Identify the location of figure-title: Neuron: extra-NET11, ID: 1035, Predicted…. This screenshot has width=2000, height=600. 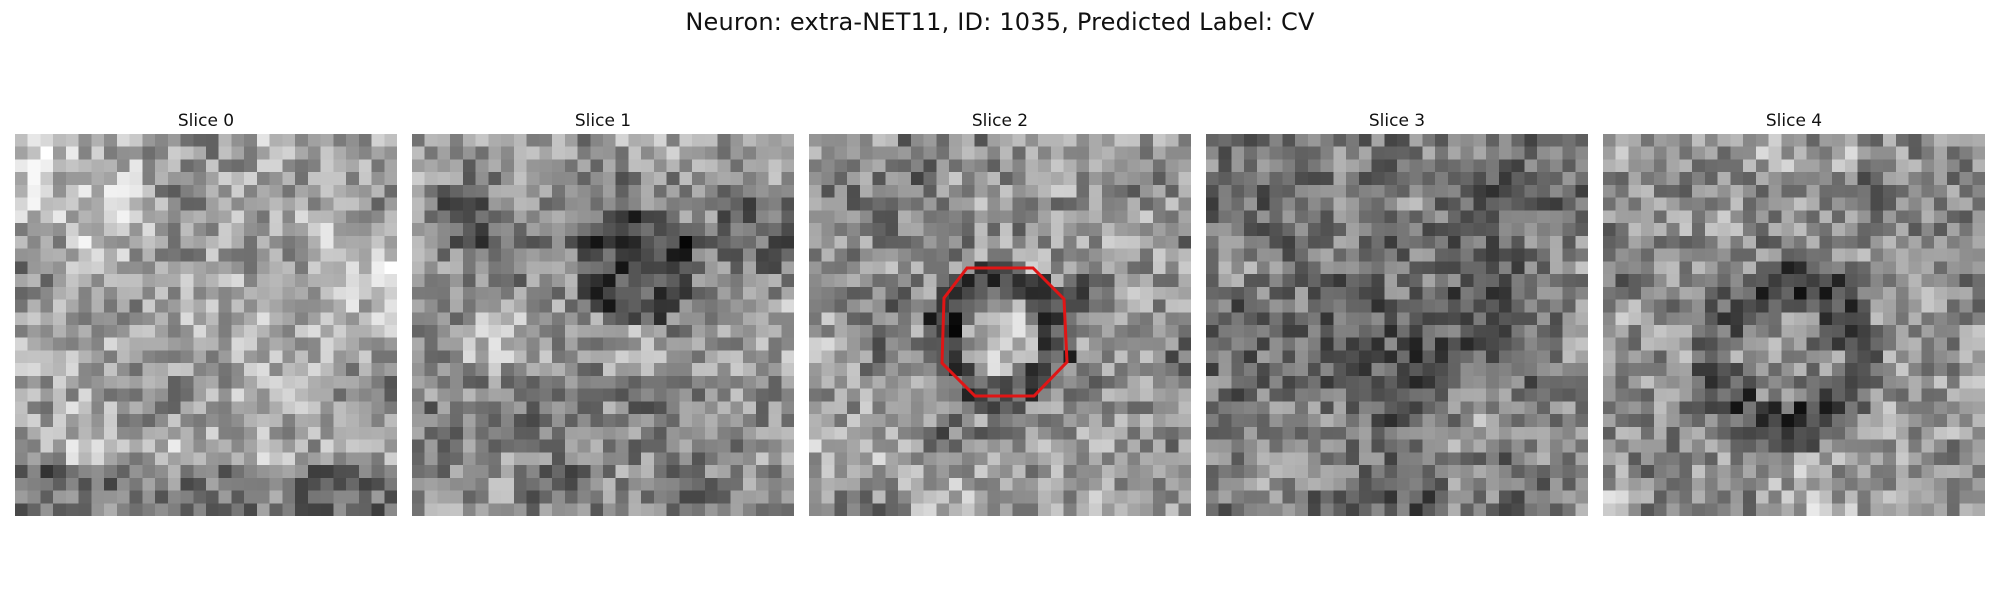
(1000, 22).